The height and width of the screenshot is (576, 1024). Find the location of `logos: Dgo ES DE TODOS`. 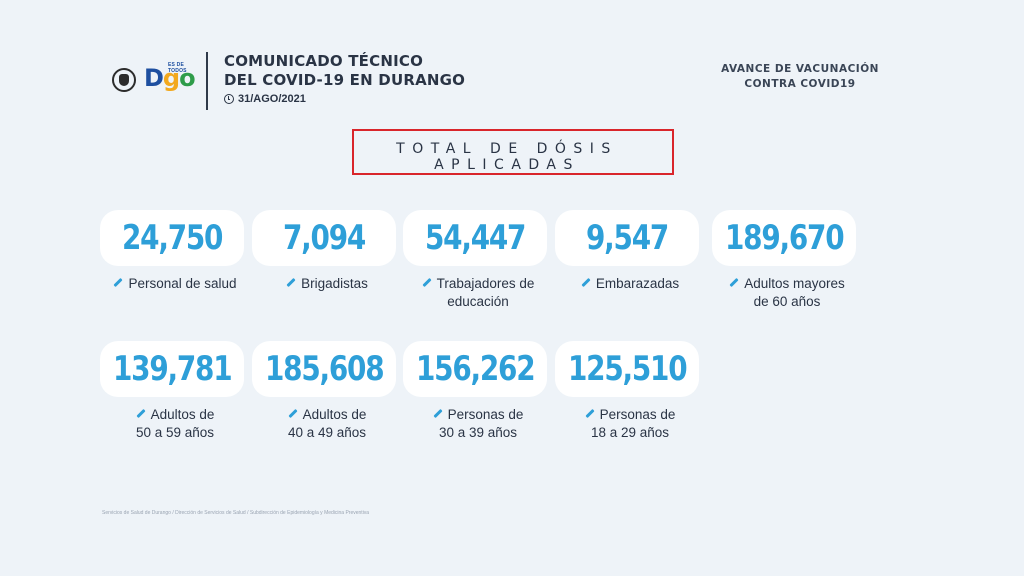

logos: Dgo ES DE TODOS is located at coordinates (154, 80).